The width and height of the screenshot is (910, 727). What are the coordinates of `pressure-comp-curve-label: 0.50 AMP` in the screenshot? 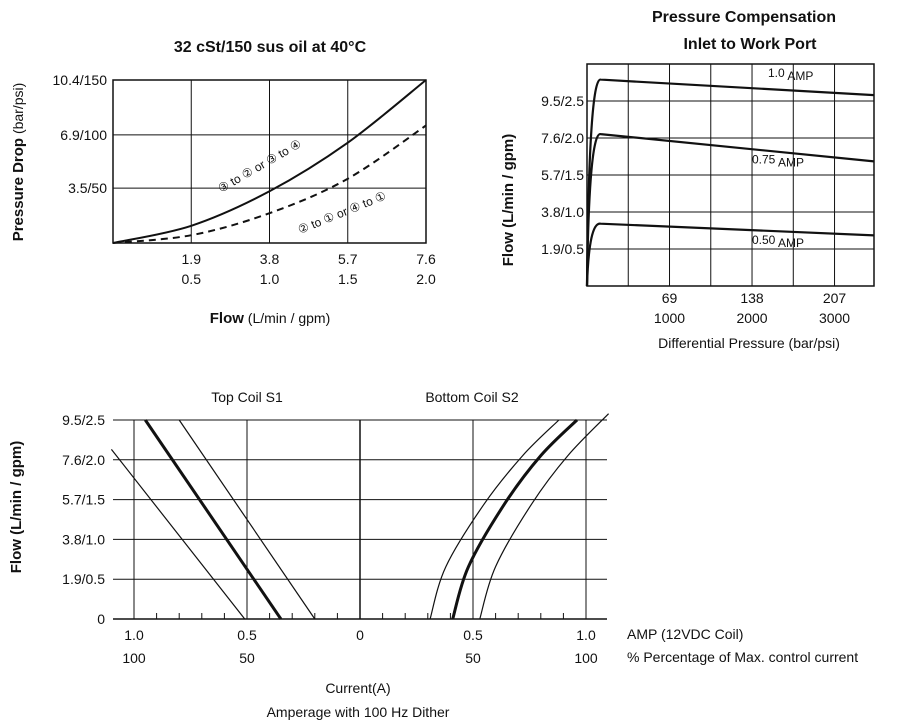 It's located at (778, 241).